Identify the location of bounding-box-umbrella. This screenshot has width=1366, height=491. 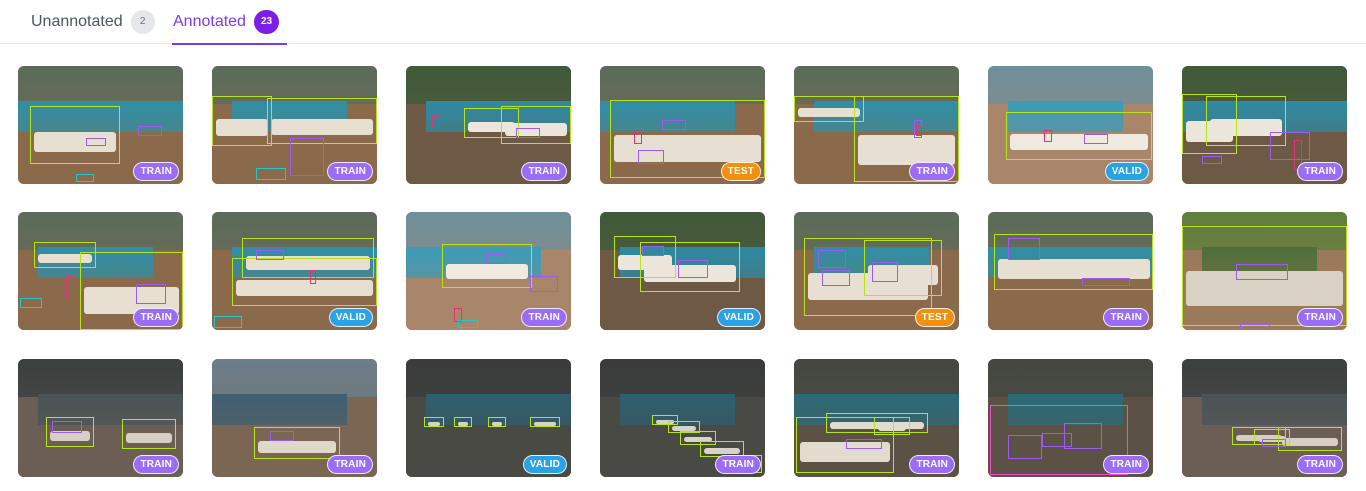
(1059, 440).